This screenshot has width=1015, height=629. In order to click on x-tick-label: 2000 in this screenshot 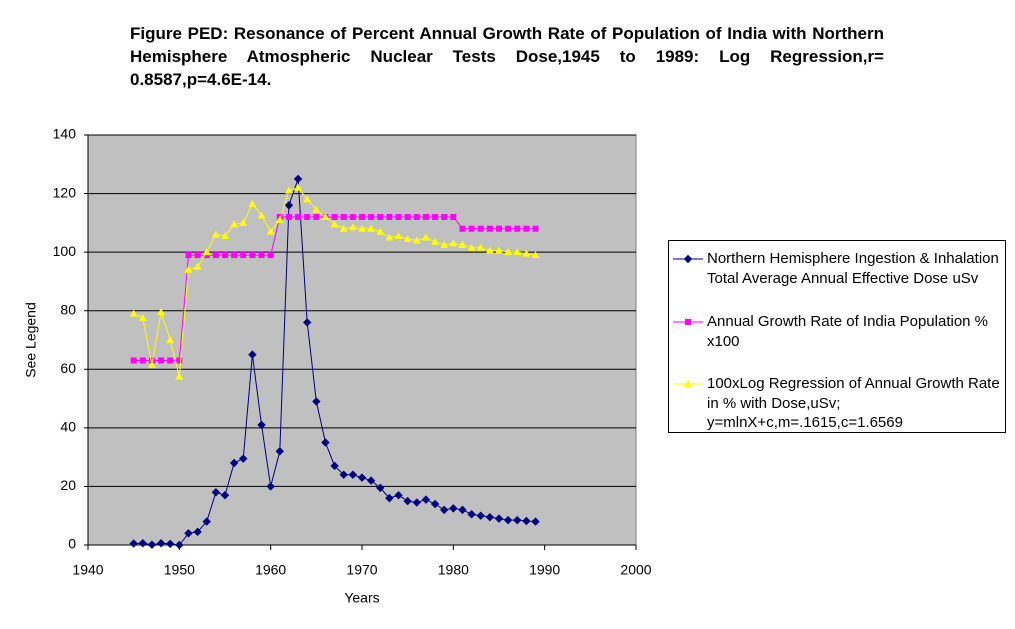, I will do `click(635, 570)`.